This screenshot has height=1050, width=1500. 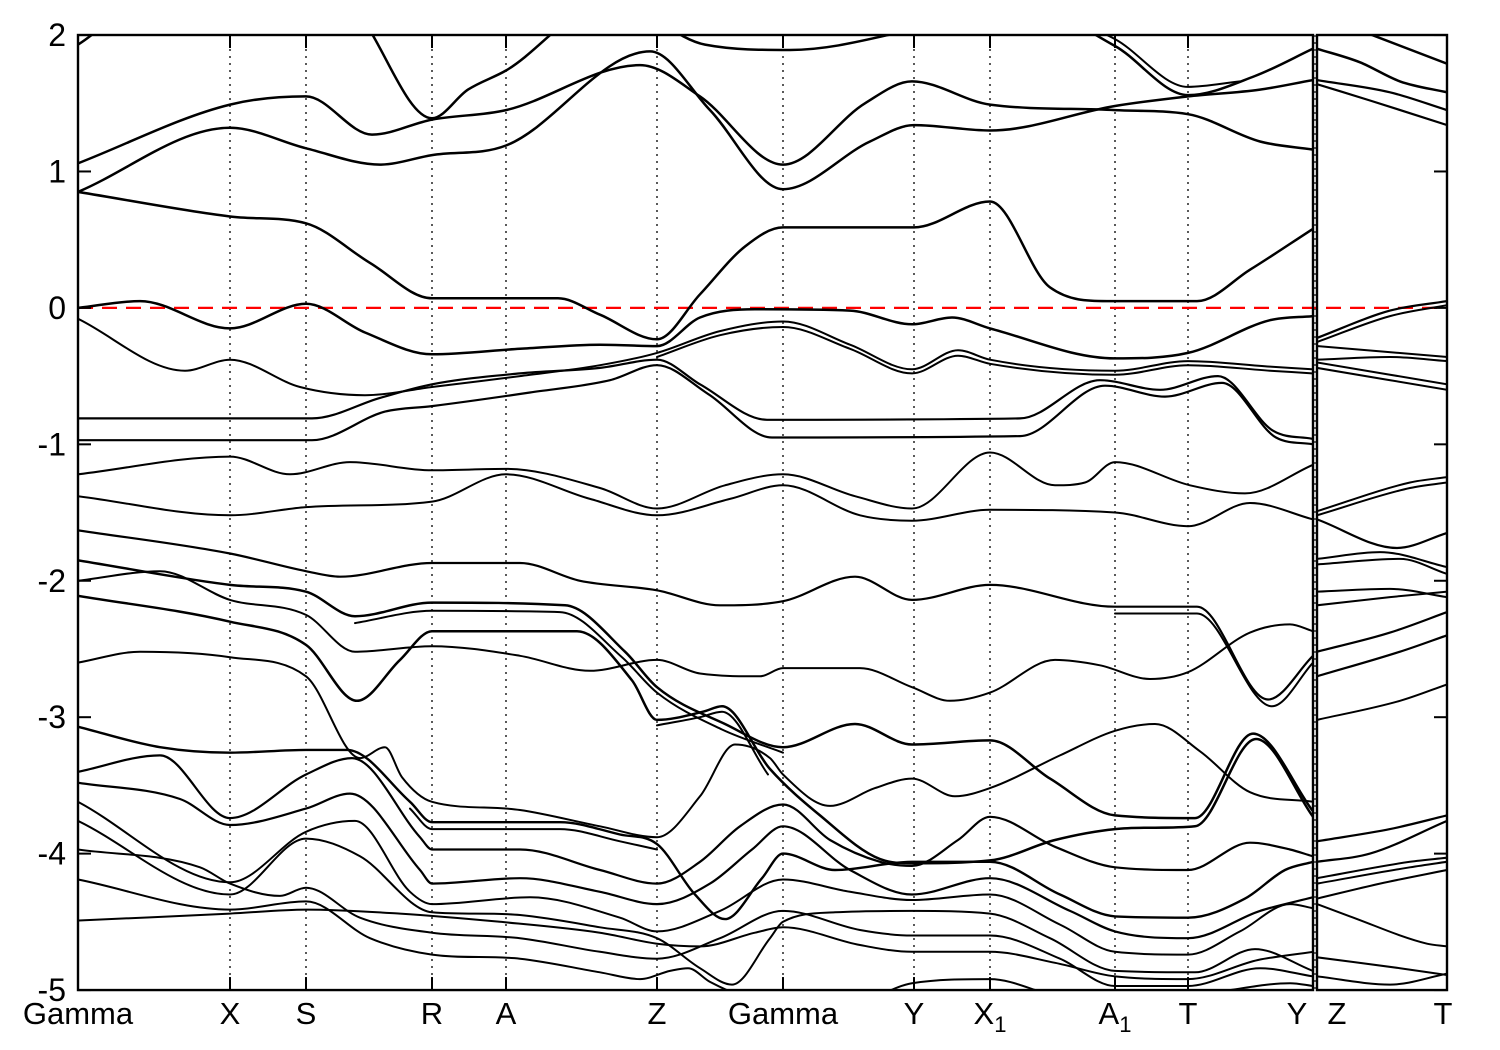 I want to click on y-tick-label: 2, so click(x=57, y=35).